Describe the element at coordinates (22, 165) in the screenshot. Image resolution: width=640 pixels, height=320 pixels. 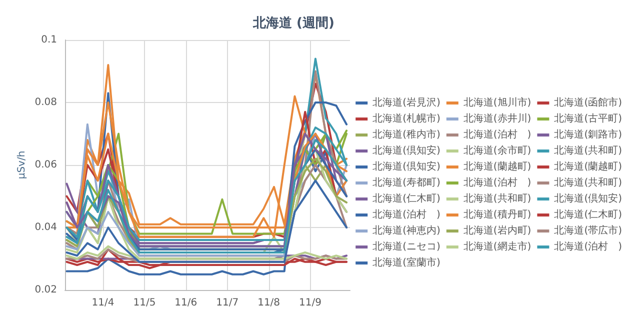
I see `y-axis-title: μSv/h` at that location.